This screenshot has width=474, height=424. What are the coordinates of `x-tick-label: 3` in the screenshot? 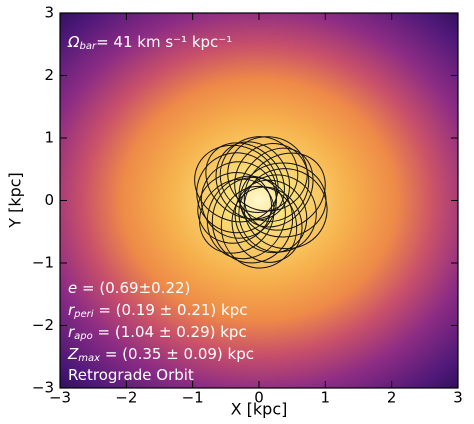 It's located at (458, 398).